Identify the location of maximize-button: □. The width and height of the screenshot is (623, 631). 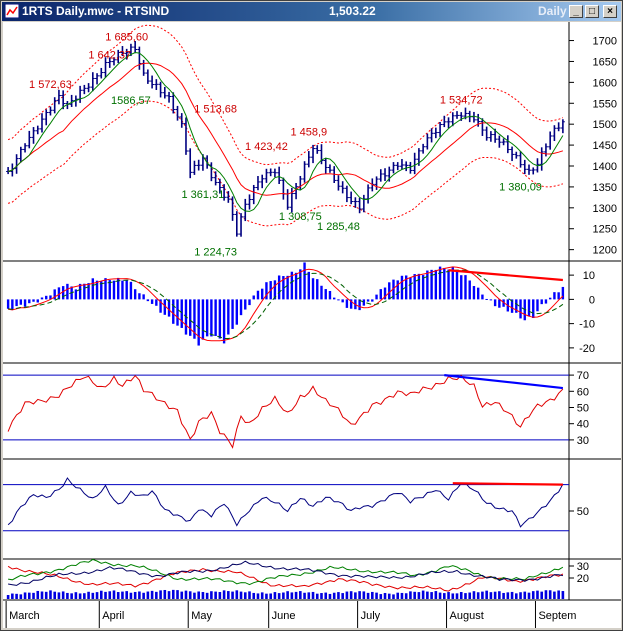
(592, 11).